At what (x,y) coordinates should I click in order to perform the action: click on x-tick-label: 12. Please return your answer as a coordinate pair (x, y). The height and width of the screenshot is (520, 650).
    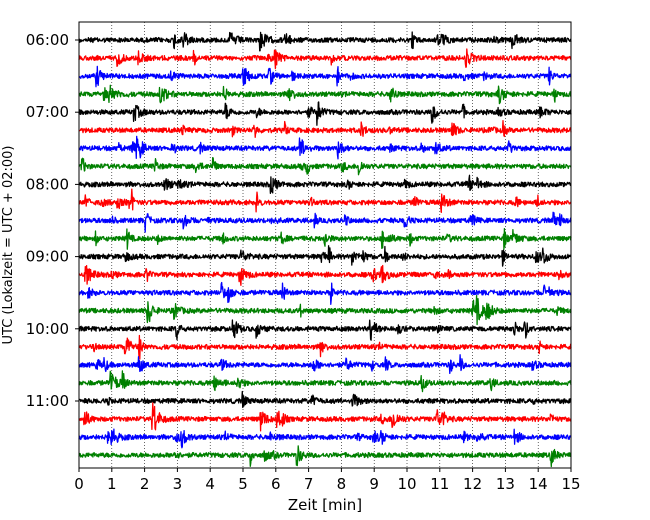
    Looking at the image, I should click on (472, 484).